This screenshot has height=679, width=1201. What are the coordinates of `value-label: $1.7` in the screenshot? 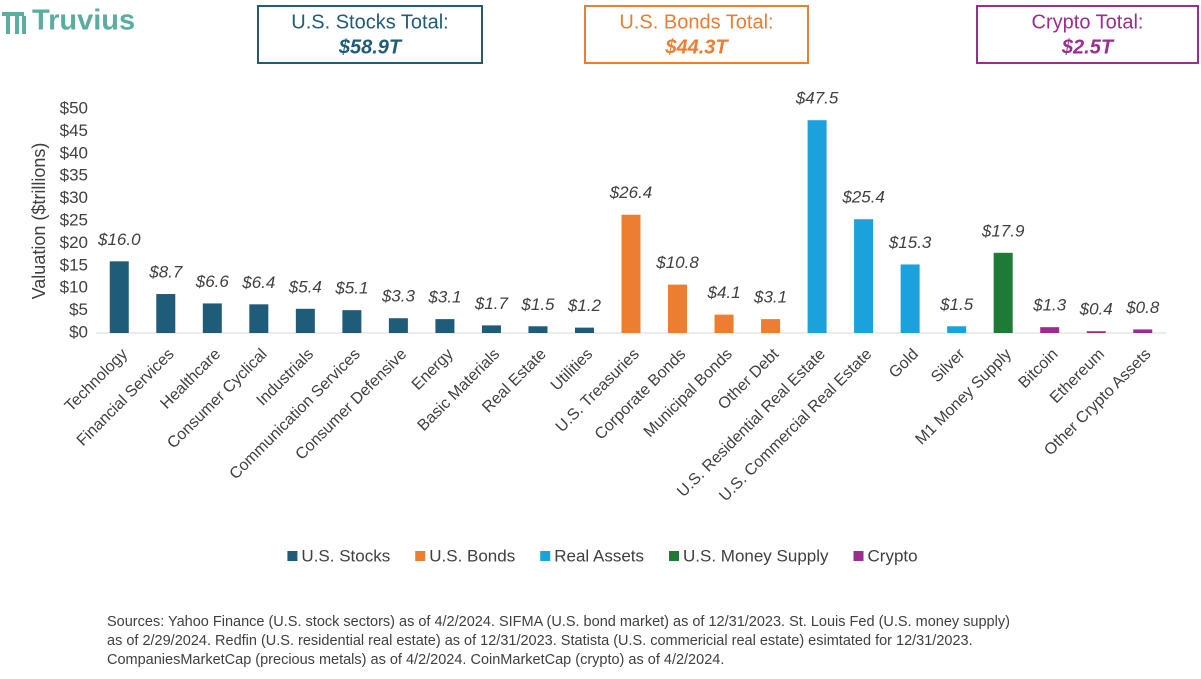 It's located at (491, 303).